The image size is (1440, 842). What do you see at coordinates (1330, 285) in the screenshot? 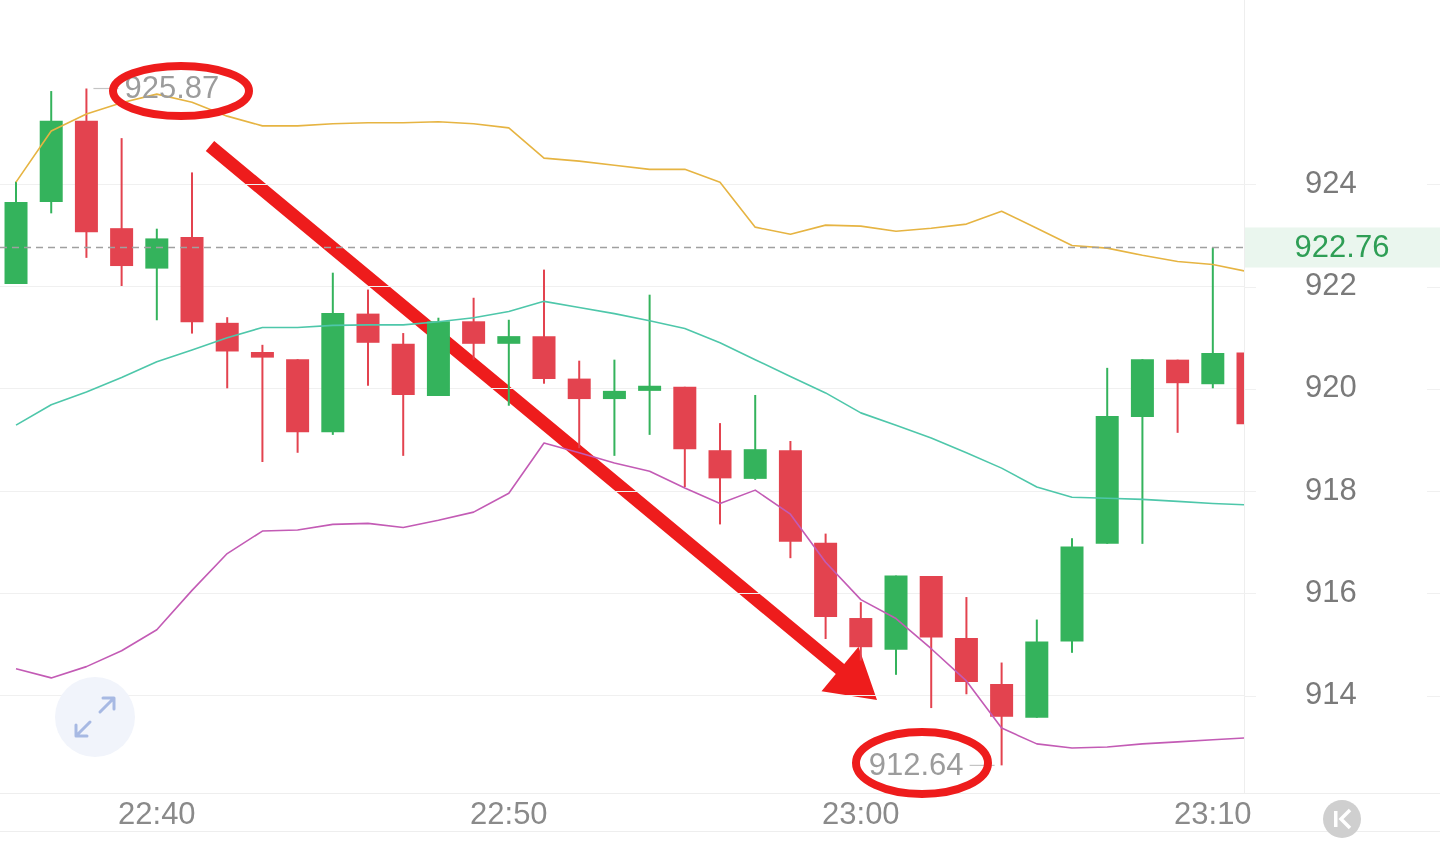
I see `y-tick-label: 922` at bounding box center [1330, 285].